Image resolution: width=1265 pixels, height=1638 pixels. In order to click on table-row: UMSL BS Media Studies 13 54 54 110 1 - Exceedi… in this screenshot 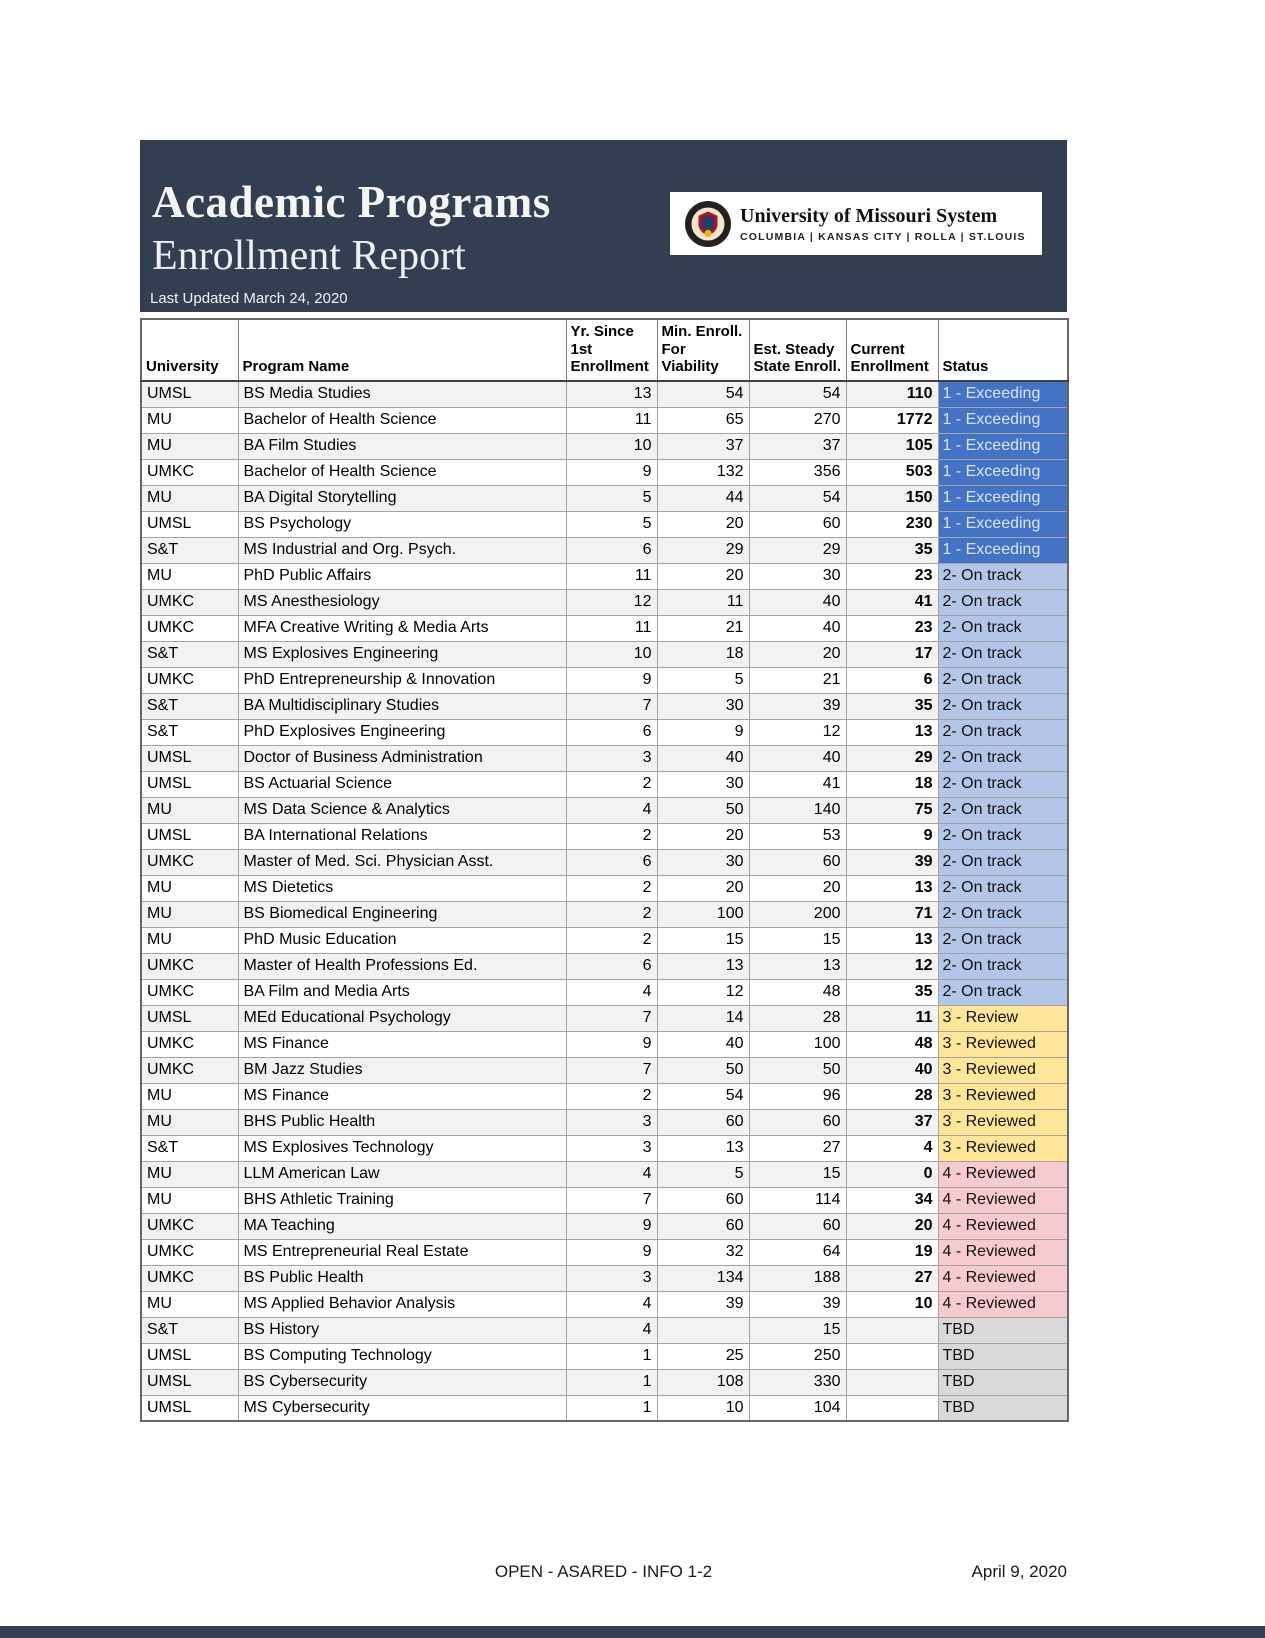, I will do `click(604, 394)`.